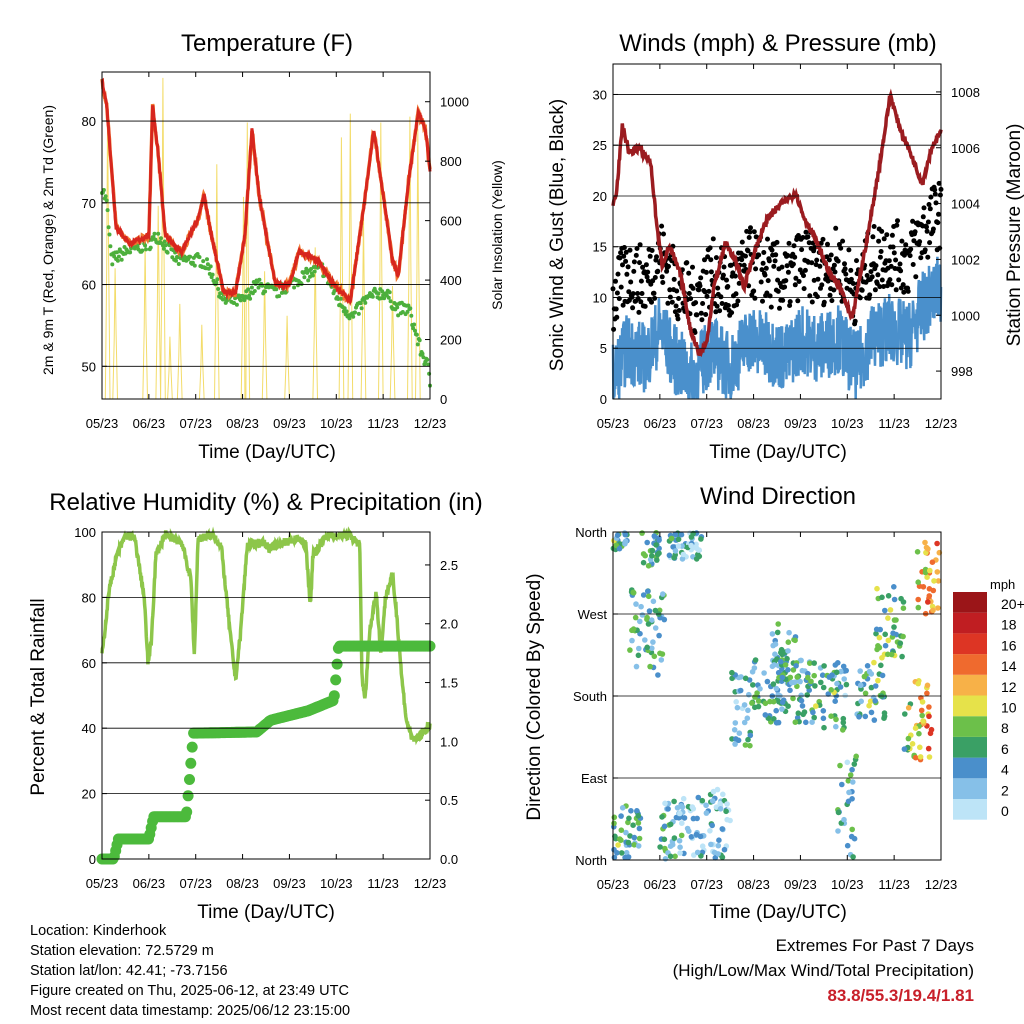 The image size is (1024, 1024). What do you see at coordinates (89, 366) in the screenshot?
I see `y-tick-label: 50` at bounding box center [89, 366].